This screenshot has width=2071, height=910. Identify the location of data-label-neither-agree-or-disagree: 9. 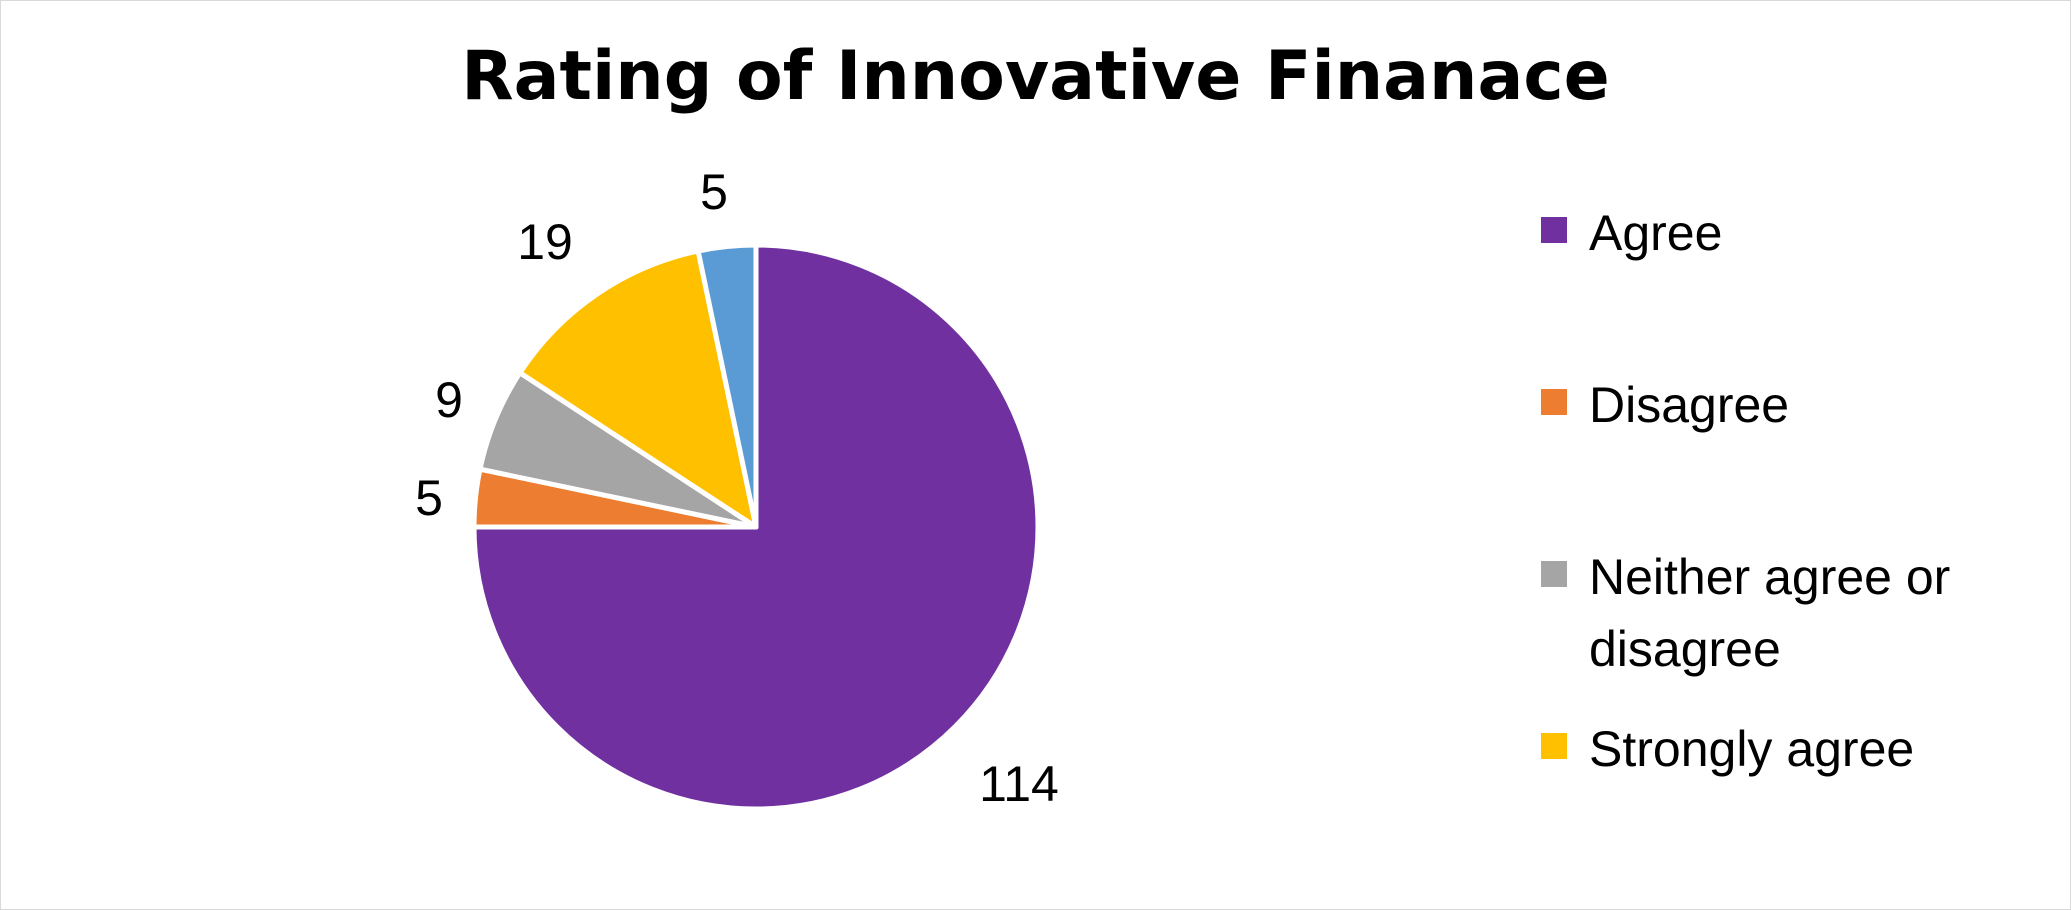
(449, 400).